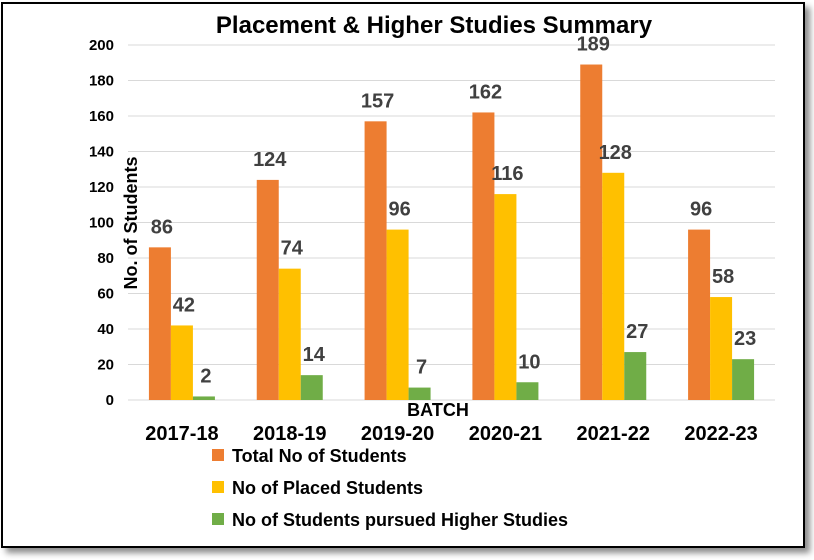 Image resolution: width=814 pixels, height=560 pixels. What do you see at coordinates (105, 294) in the screenshot?
I see `y-tick-label: 60` at bounding box center [105, 294].